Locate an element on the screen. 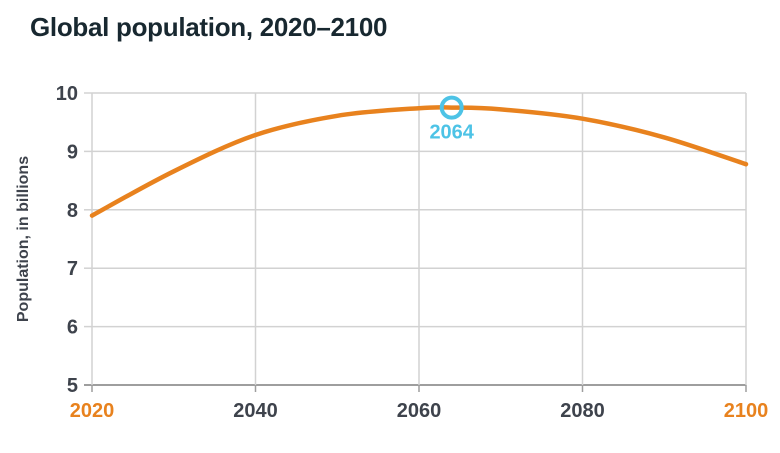 This screenshot has height=453, width=780. y-tick-label: 8 is located at coordinates (72, 211).